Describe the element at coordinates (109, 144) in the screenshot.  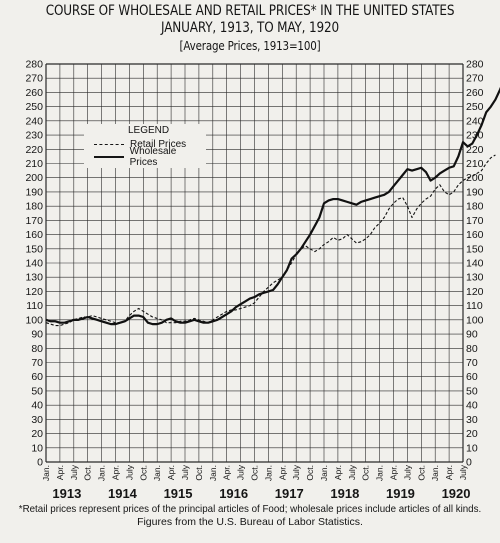
I see `legend-swatch-dashed` at that location.